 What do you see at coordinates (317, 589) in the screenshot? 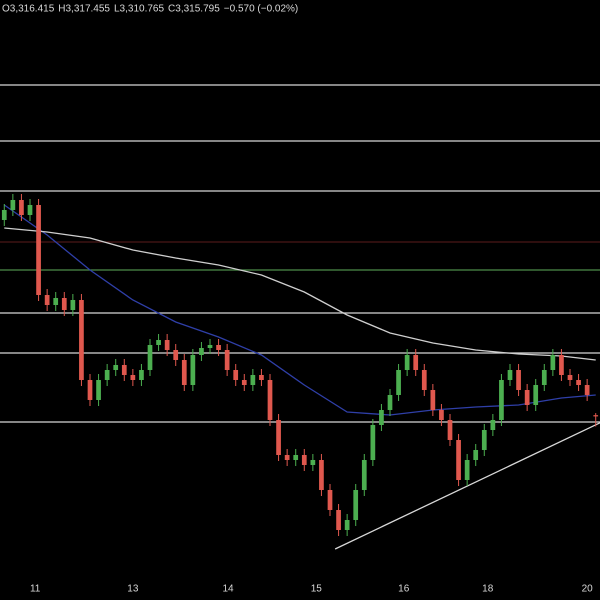
I see `x-tick-label: 15` at bounding box center [317, 589].